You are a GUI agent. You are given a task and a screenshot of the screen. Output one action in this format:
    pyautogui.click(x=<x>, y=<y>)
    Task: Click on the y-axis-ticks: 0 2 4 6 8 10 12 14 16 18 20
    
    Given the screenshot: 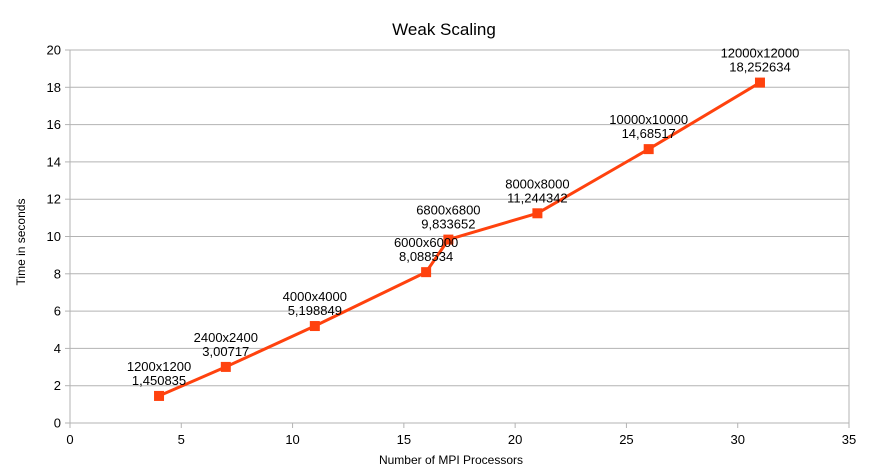 What is the action you would take?
    pyautogui.click(x=58, y=237)
    